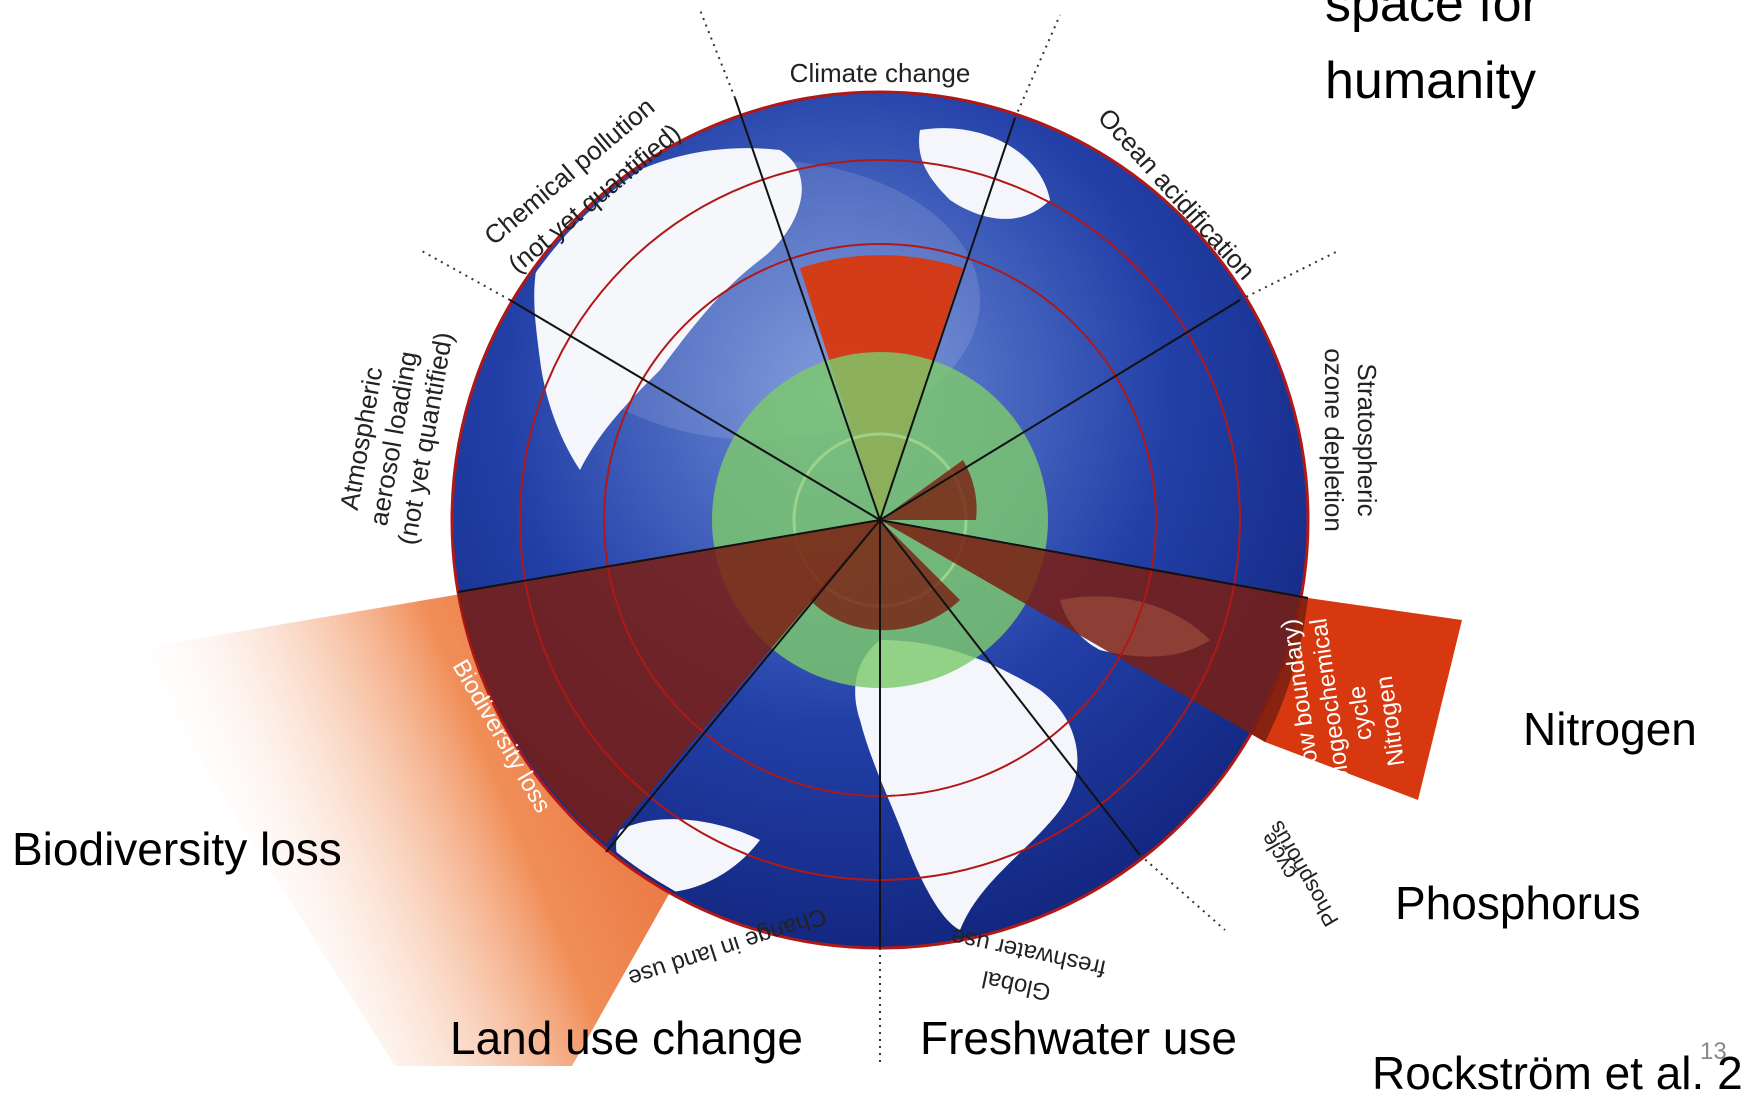  Describe the element at coordinates (1430, 81) in the screenshot. I see `slide-title-line-2: humanity` at that location.